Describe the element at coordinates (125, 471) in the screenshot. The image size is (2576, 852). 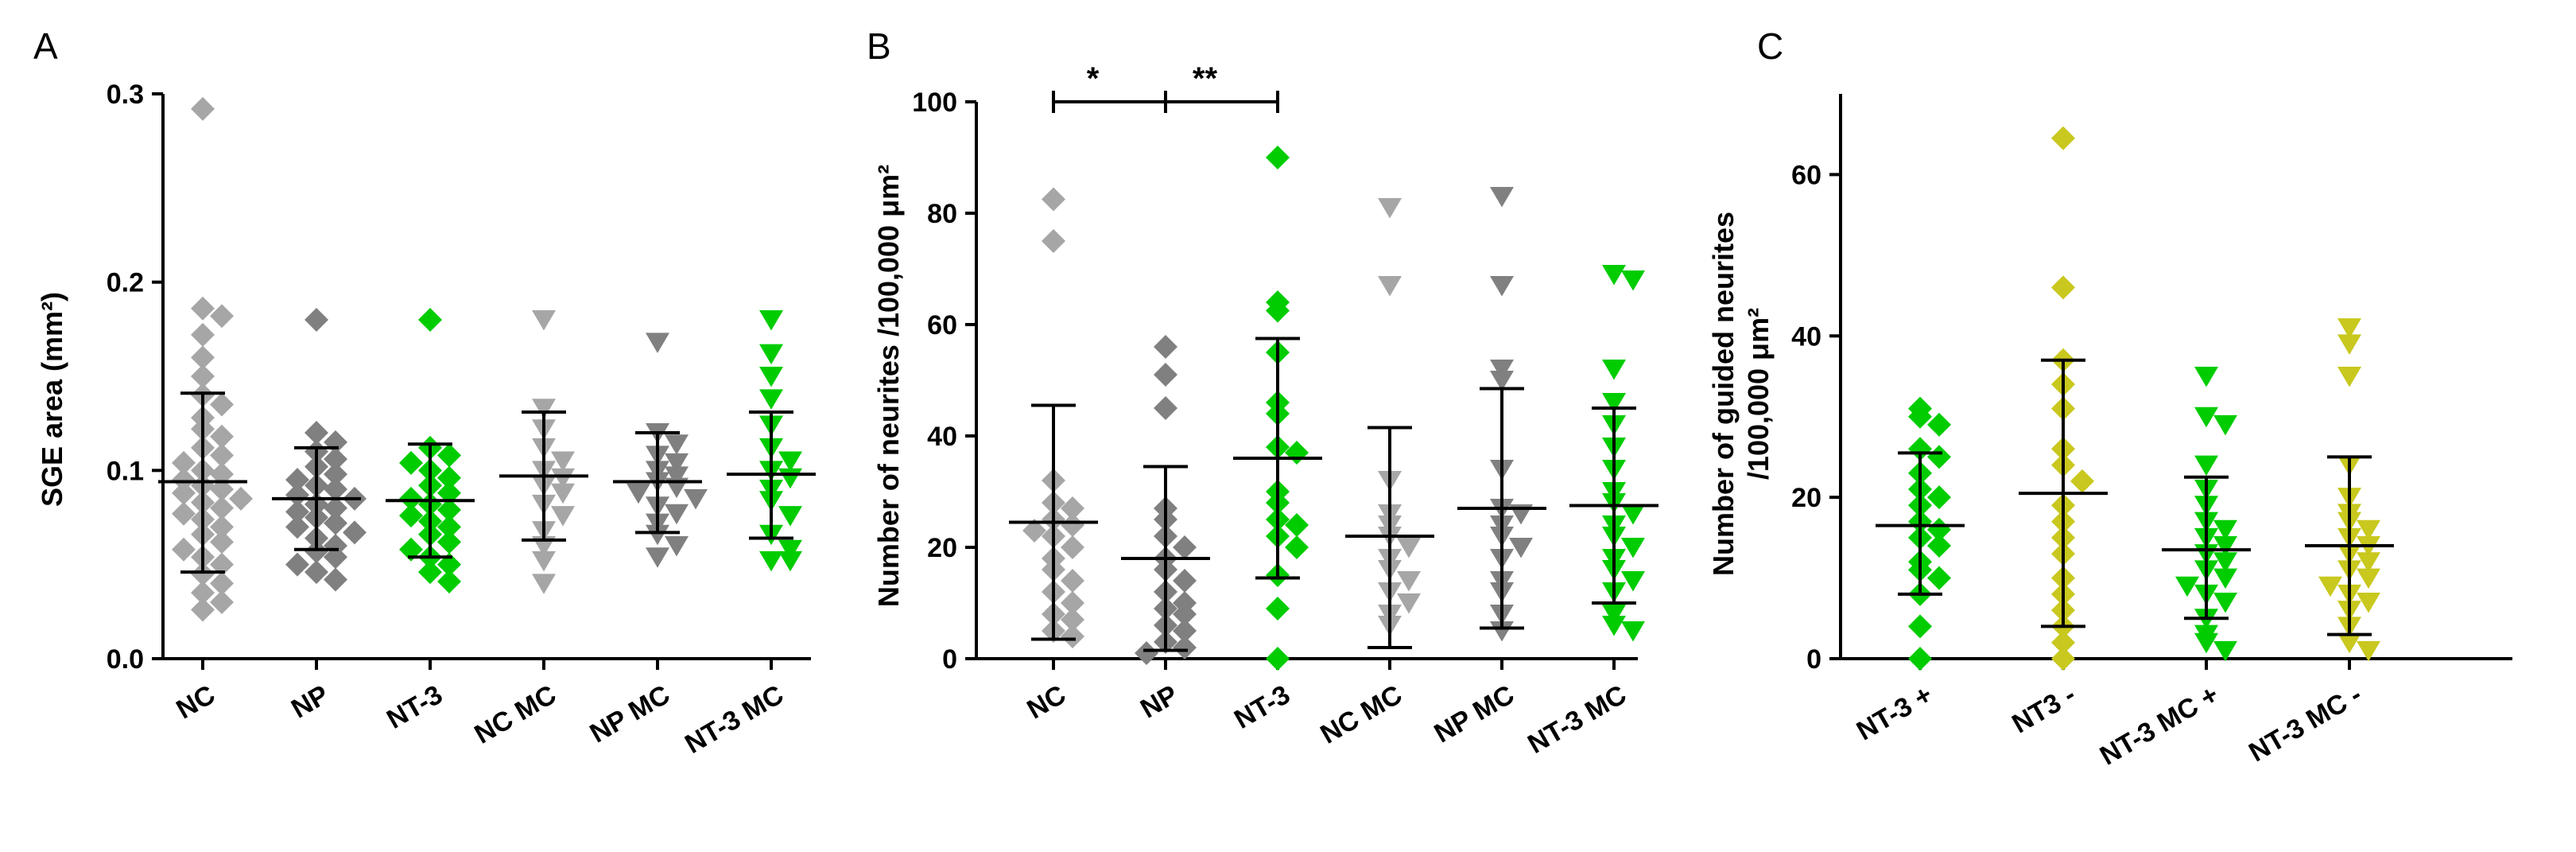
I see `panel-a-y-tick-label: 0.1` at that location.